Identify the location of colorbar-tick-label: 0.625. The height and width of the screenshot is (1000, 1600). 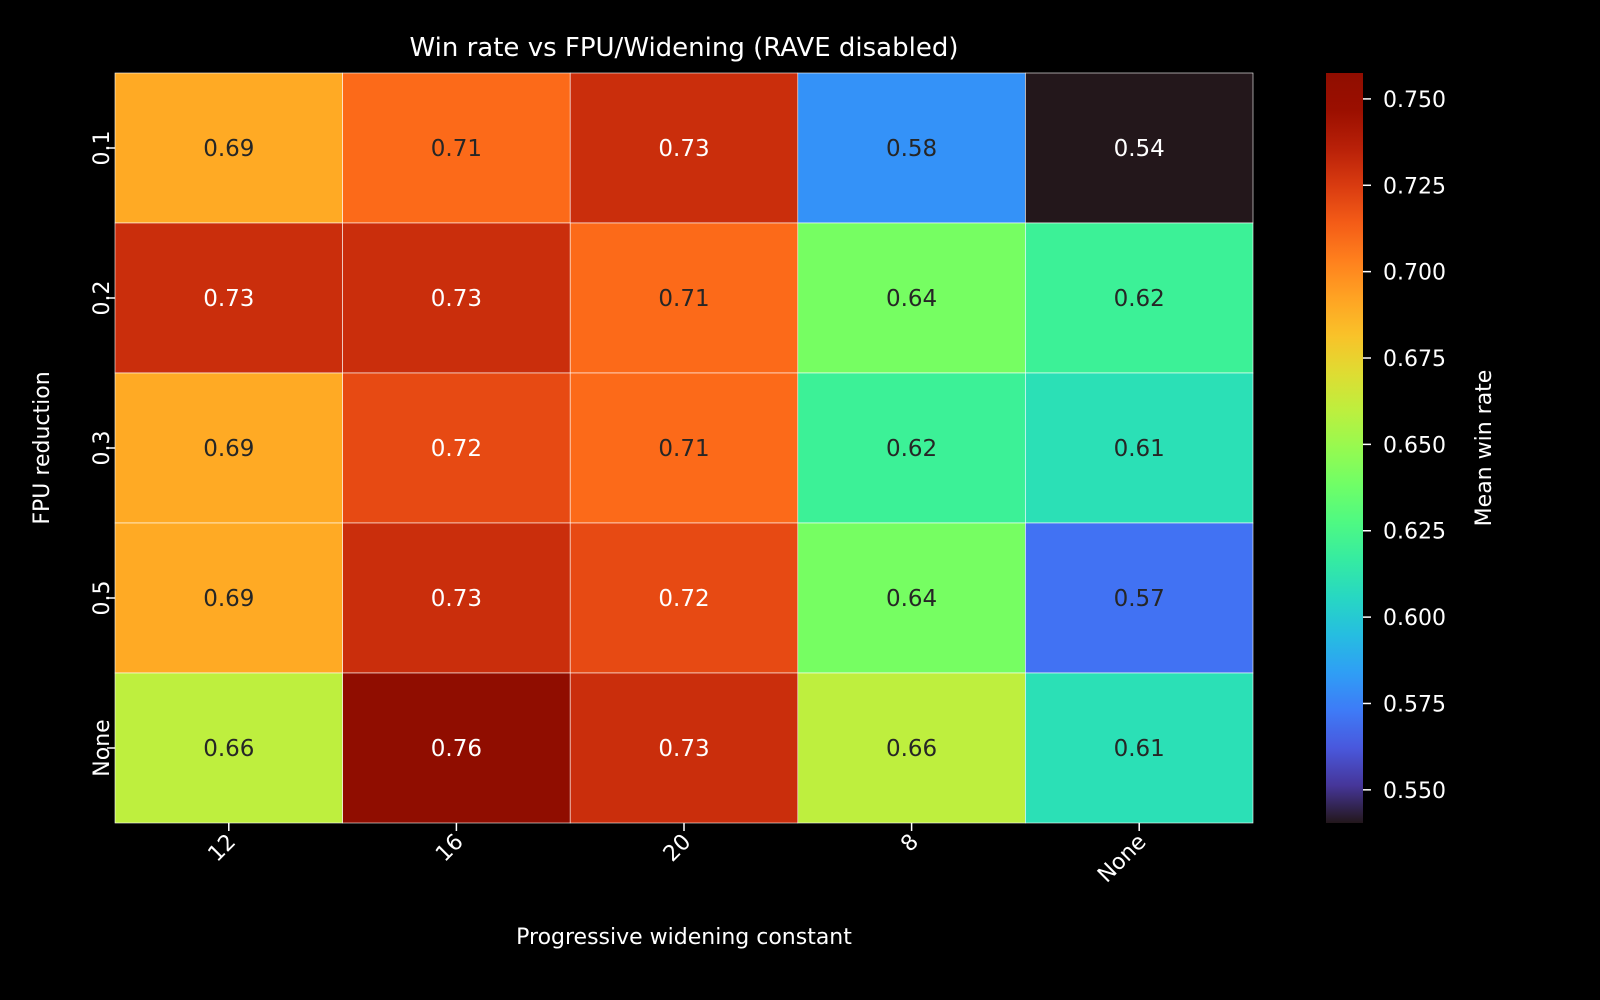
(1414, 532).